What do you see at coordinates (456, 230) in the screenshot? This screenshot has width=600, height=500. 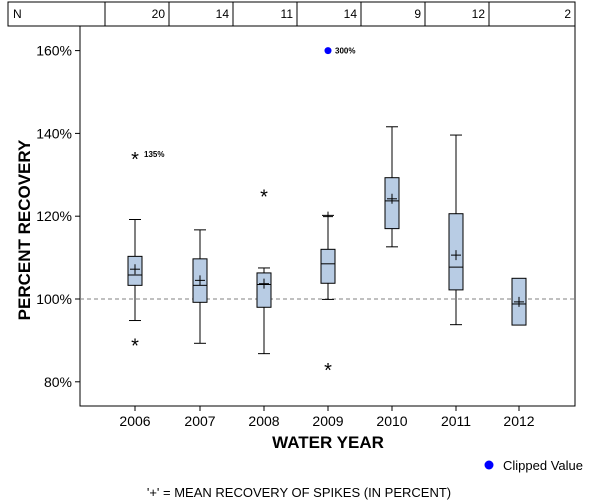 I see `box-2011` at bounding box center [456, 230].